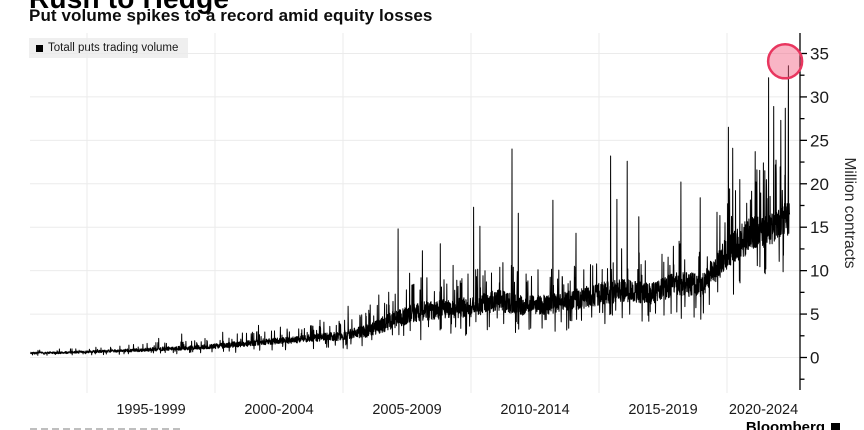  I want to click on x-bin-label: 2000-2004, so click(278, 410).